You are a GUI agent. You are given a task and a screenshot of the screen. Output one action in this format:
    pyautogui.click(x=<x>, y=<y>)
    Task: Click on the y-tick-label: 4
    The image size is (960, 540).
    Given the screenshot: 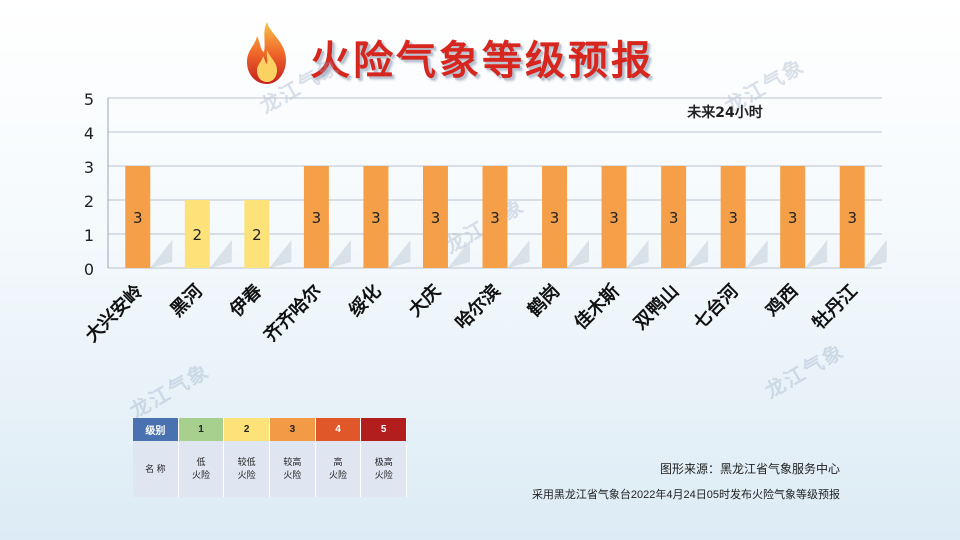 What is the action you would take?
    pyautogui.click(x=89, y=133)
    